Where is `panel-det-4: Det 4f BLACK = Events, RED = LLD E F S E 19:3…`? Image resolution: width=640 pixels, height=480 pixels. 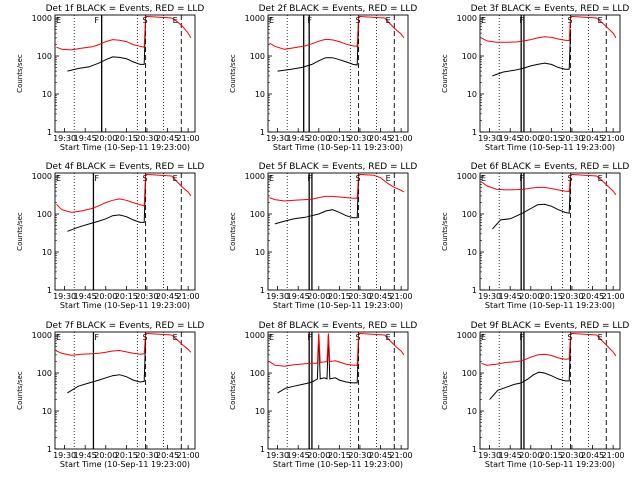
panel-det-4: Det 4f BLACK = Events, RED = LLD E F S E 19:3… is located at coordinates (110, 236).